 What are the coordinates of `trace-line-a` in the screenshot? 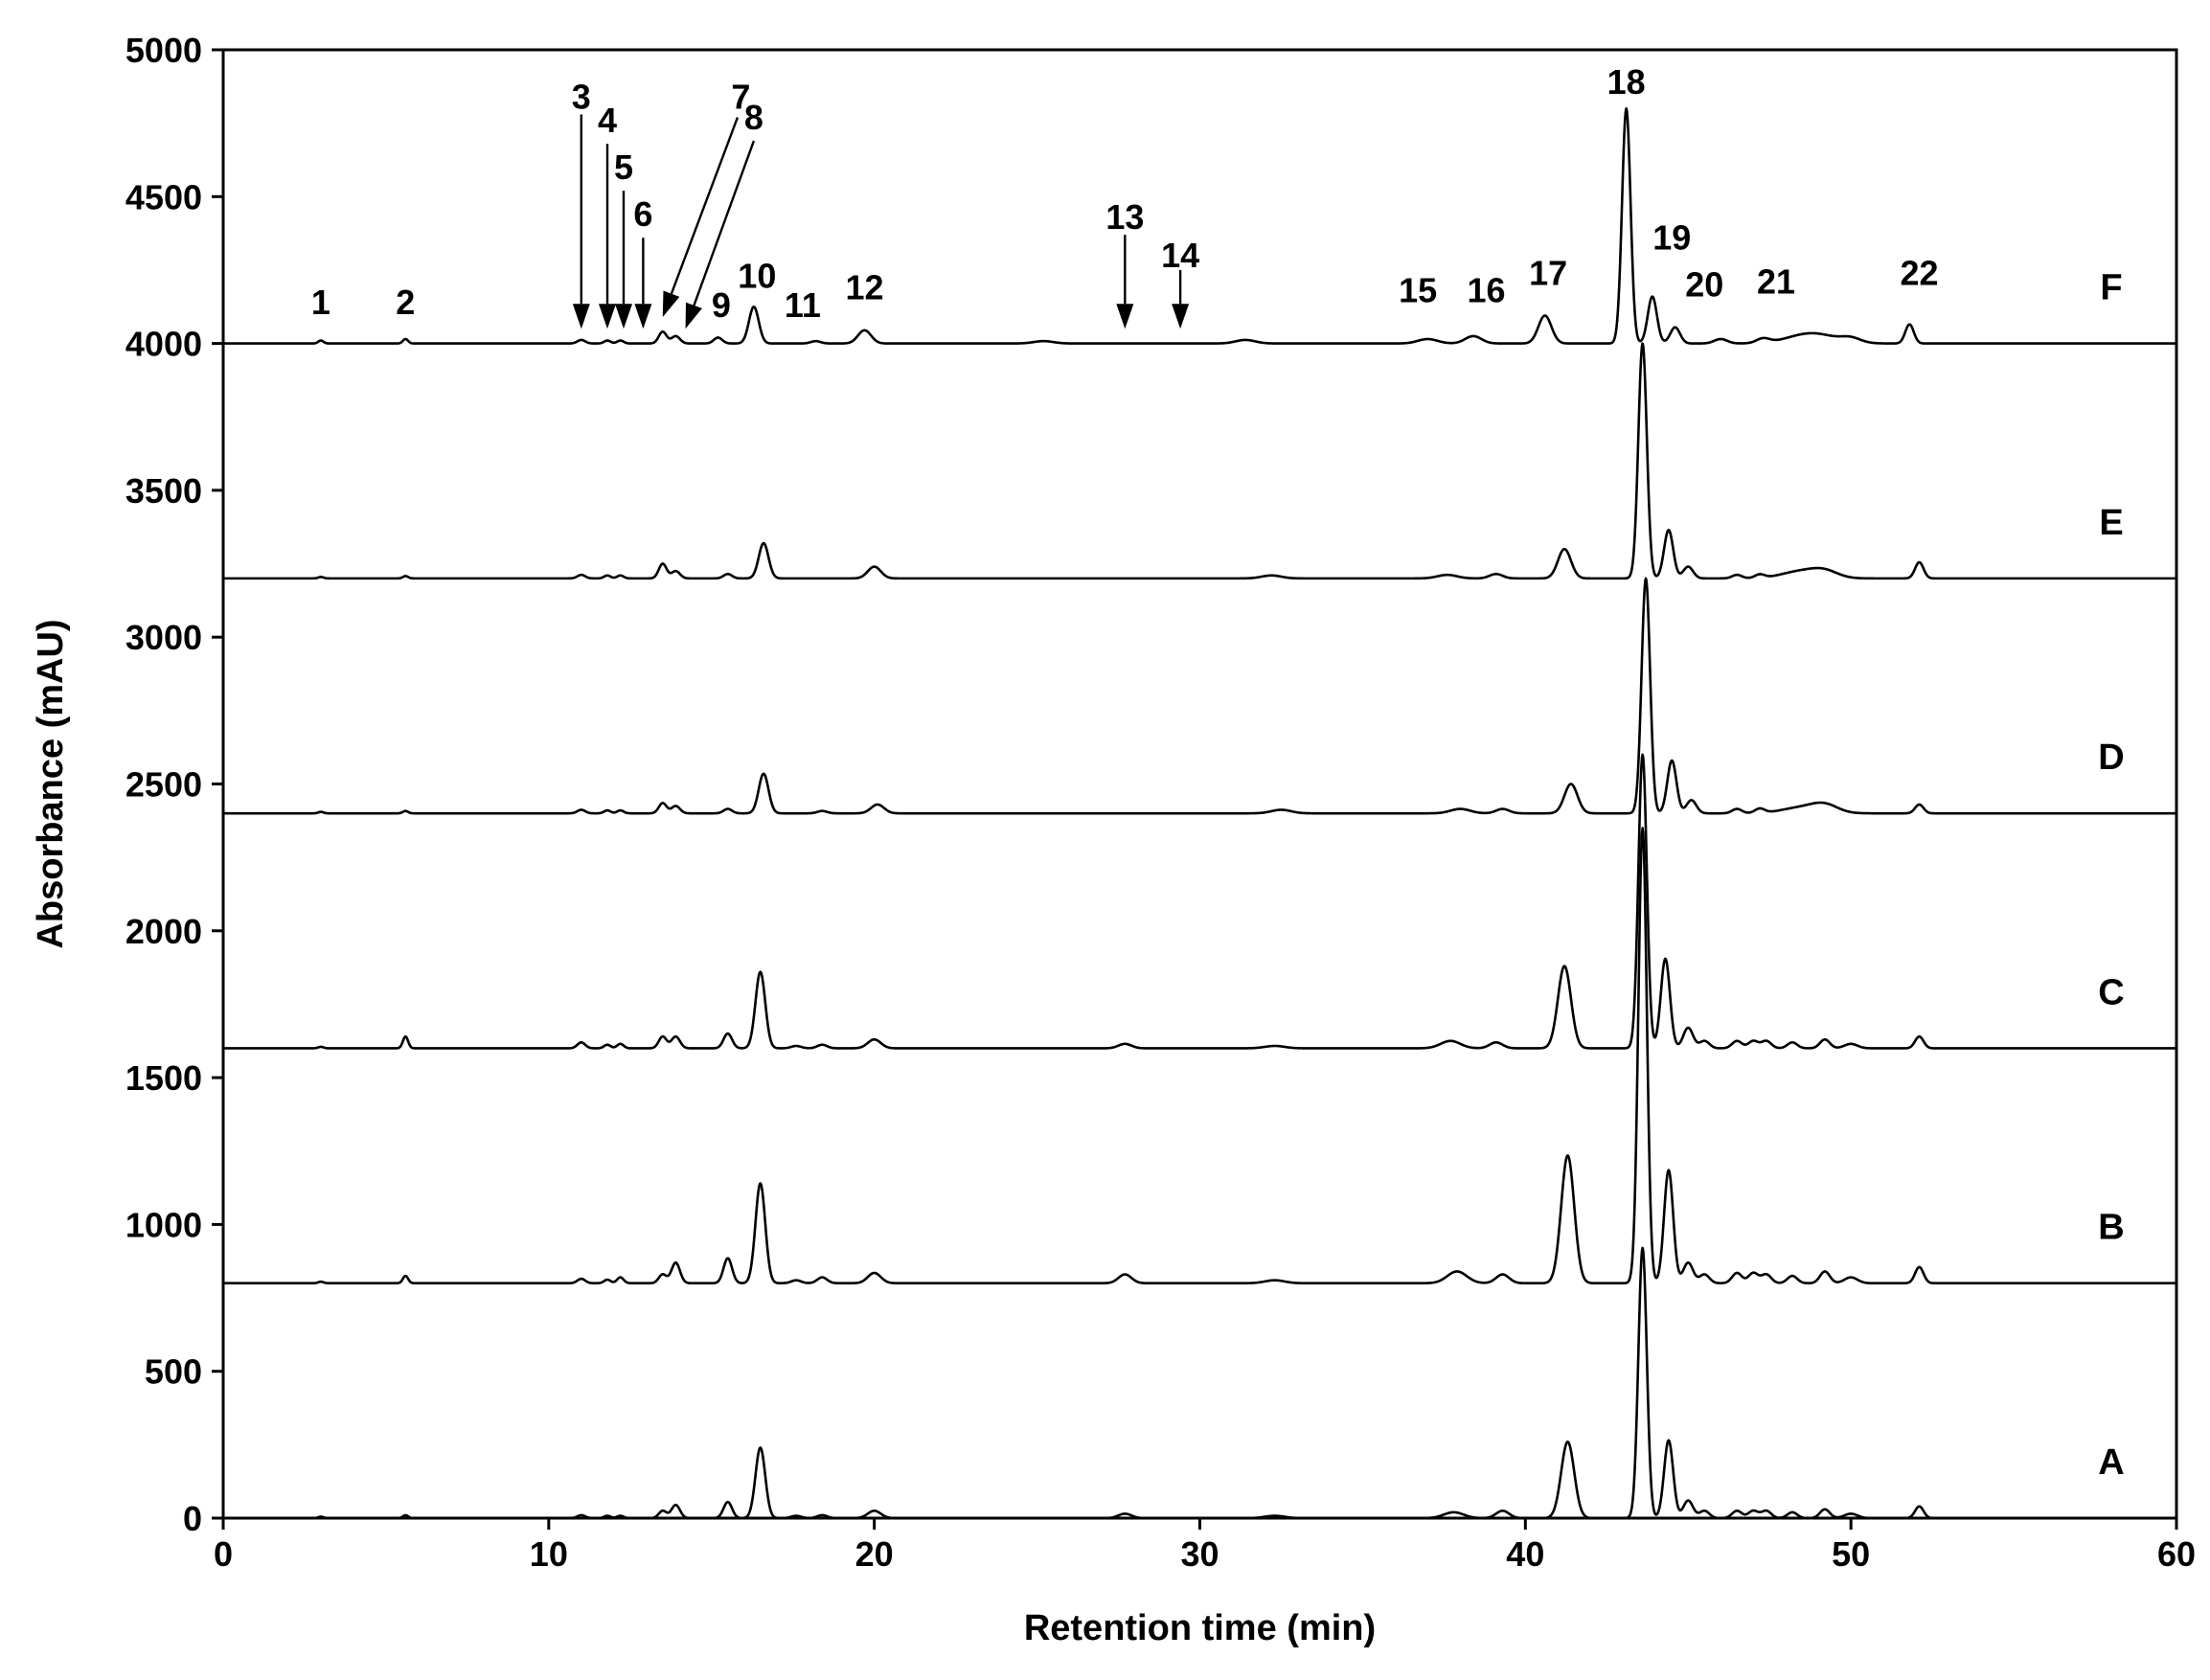 It's located at (1200, 1383).